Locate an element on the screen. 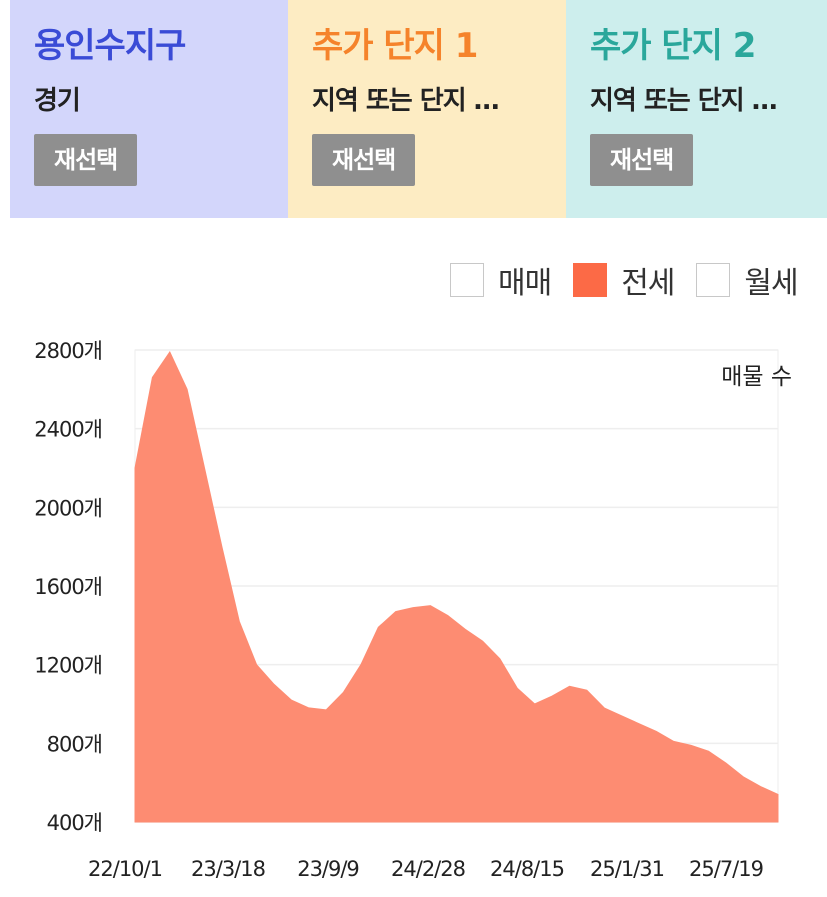  legend-label-monthly-rent: 월세 is located at coordinates (771, 283).